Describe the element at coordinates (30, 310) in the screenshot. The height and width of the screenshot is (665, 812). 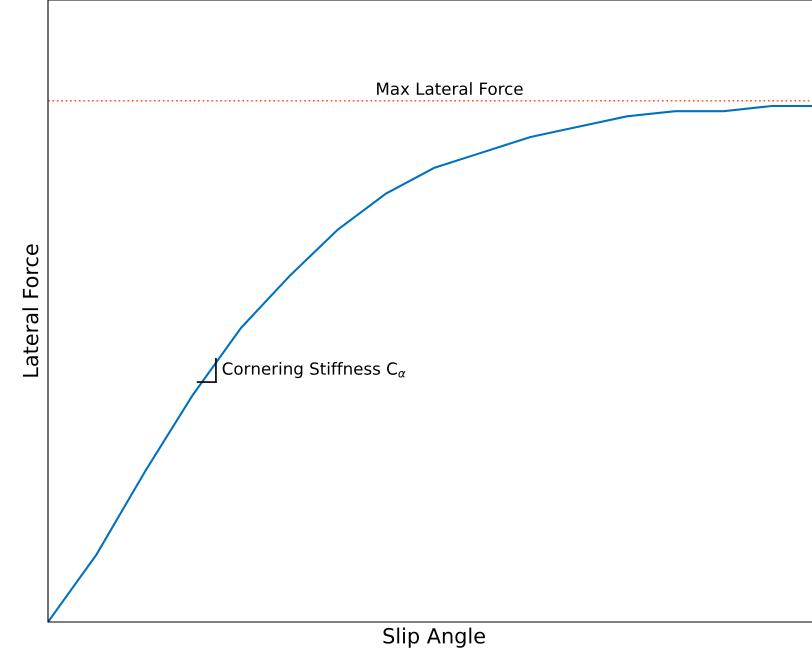
I see `y-axis-title: Lateral Force` at that location.